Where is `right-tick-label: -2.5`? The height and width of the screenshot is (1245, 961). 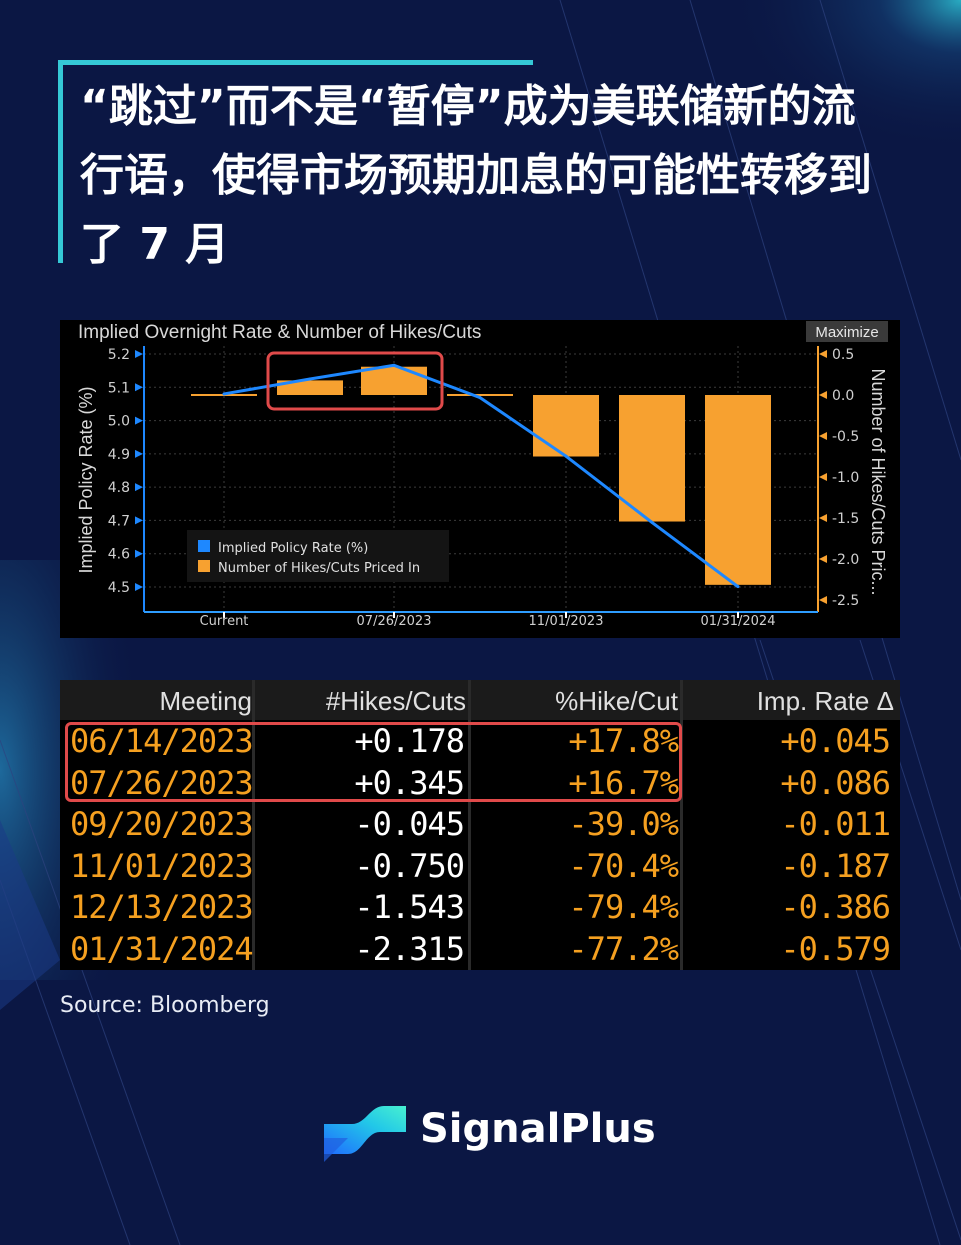 right-tick-label: -2.5 is located at coordinates (845, 601).